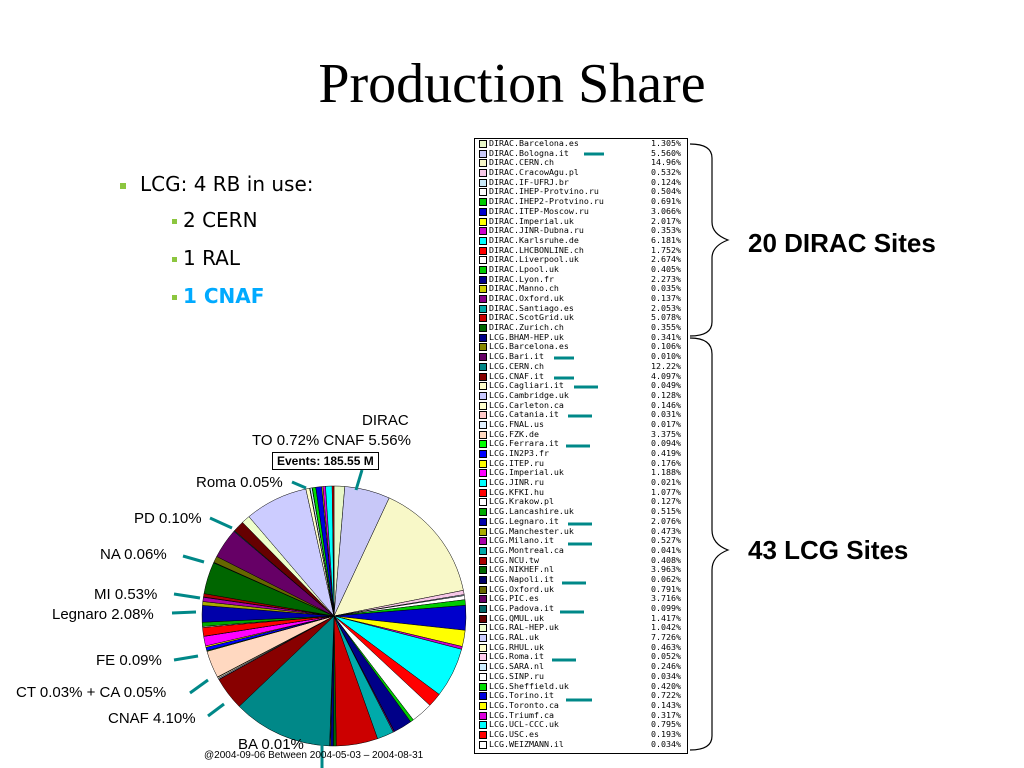 The image size is (1024, 768). Describe the element at coordinates (581, 337) in the screenshot. I see `legend-row: LCG.BHAM-HEP.uk 0.341%` at that location.